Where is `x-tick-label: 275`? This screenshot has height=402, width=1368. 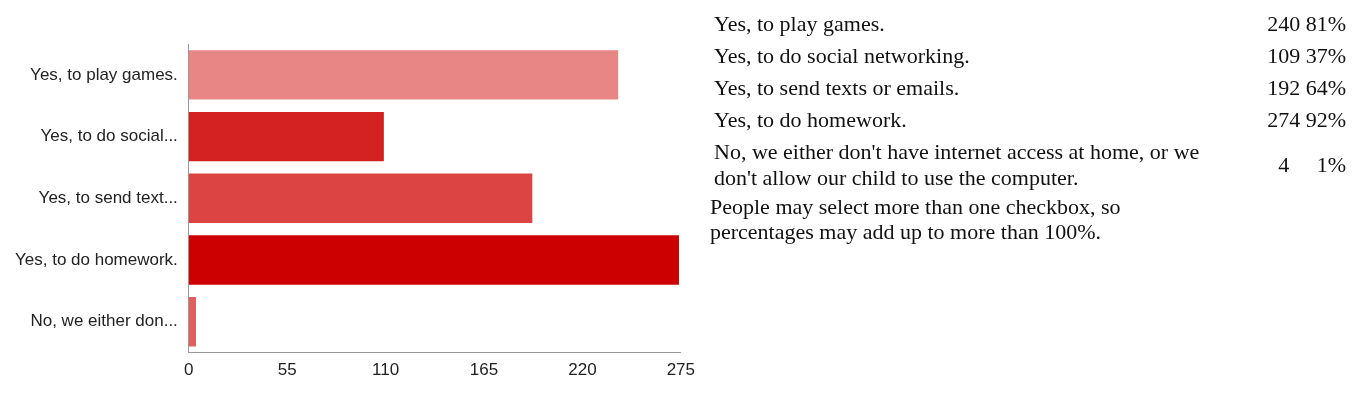 x-tick-label: 275 is located at coordinates (681, 370).